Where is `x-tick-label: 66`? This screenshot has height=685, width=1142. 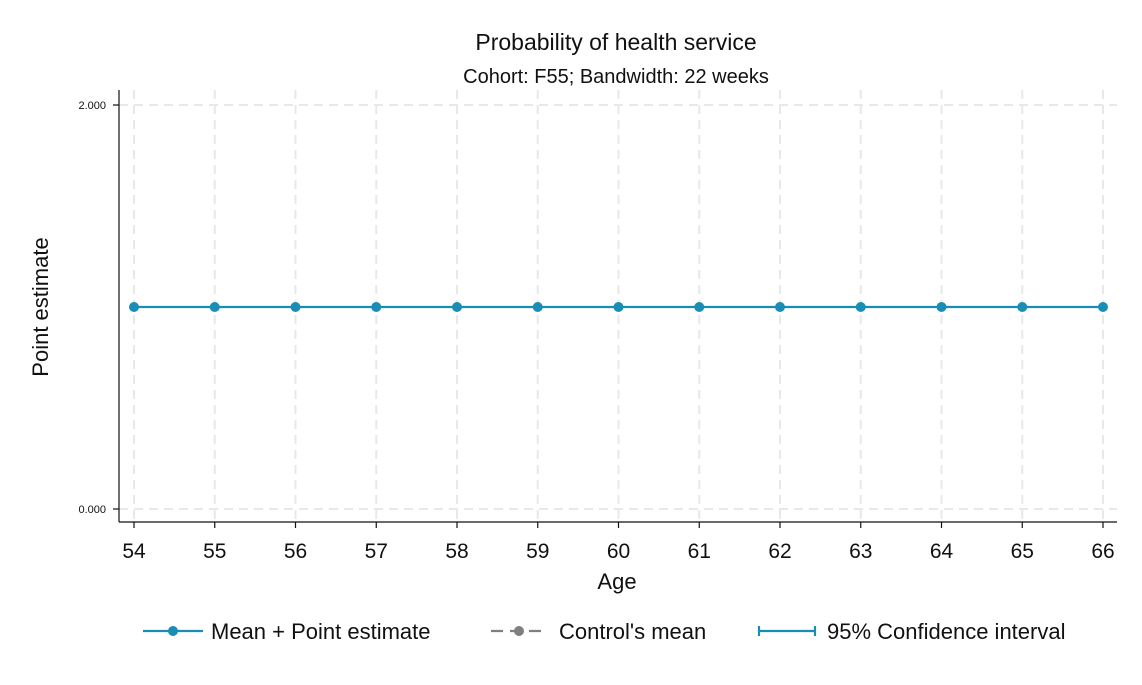
x-tick-label: 66 is located at coordinates (1102, 551).